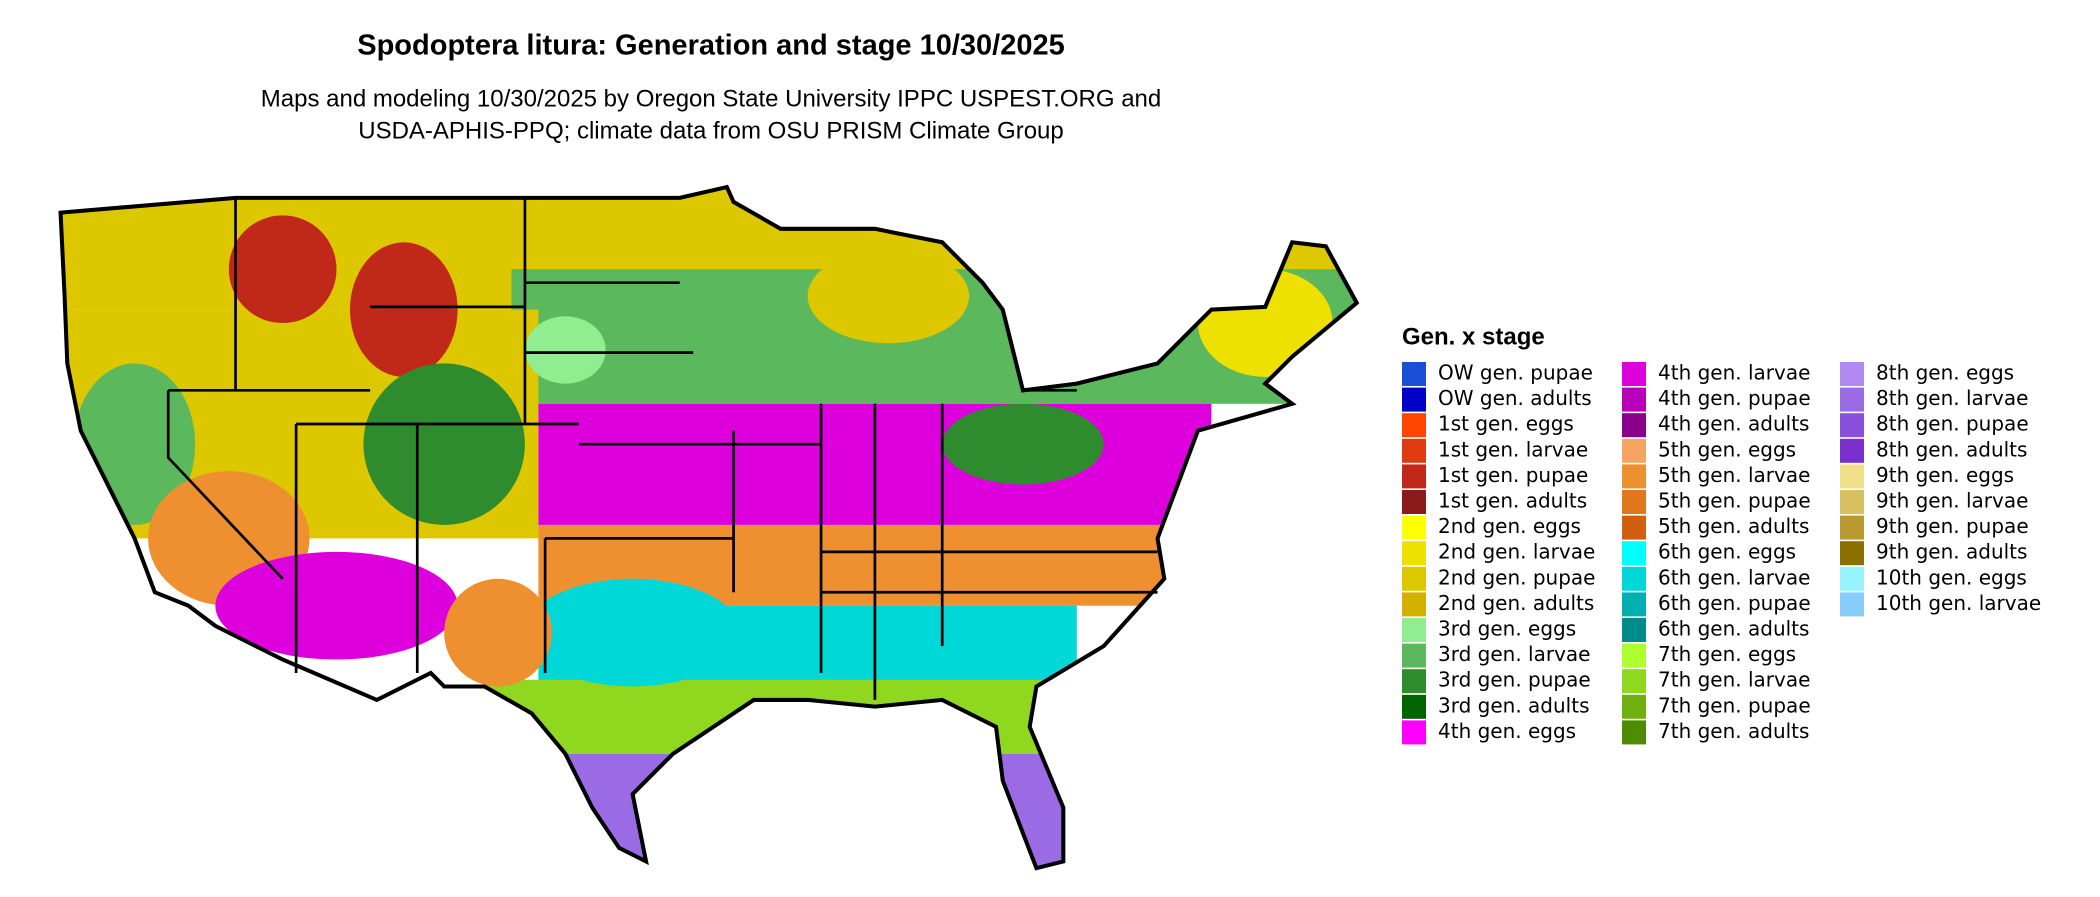  I want to click on legend-label: 5th gen. eggs, so click(1727, 449).